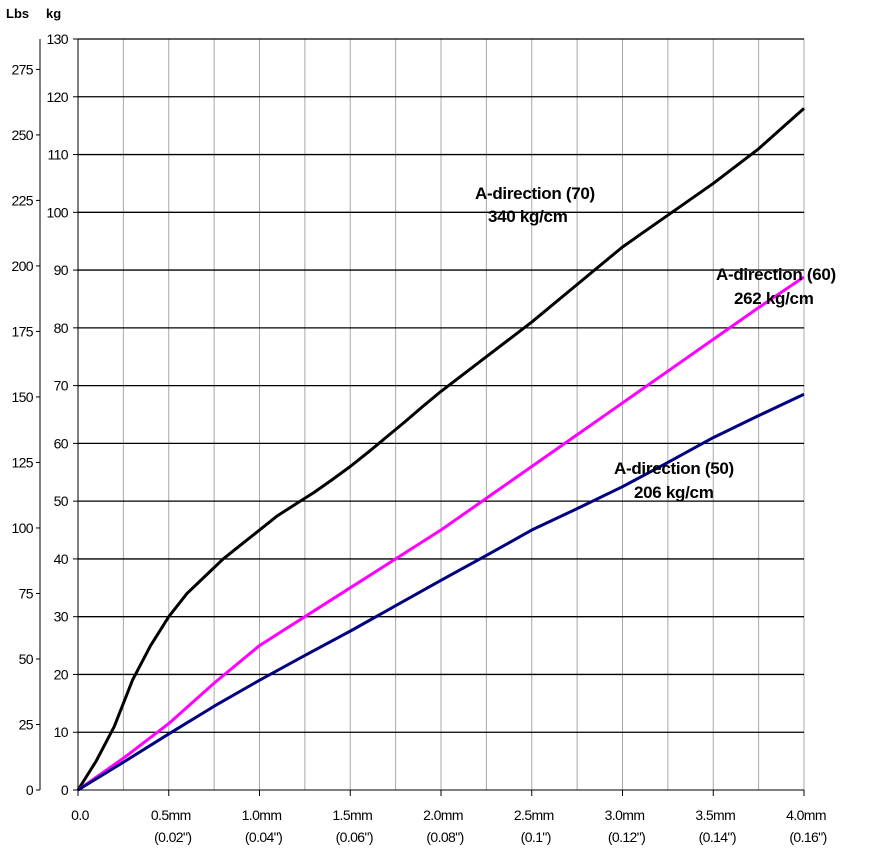 This screenshot has height=848, width=890. What do you see at coordinates (444, 837) in the screenshot?
I see `x-tick-sublabel: (0.08")` at bounding box center [444, 837].